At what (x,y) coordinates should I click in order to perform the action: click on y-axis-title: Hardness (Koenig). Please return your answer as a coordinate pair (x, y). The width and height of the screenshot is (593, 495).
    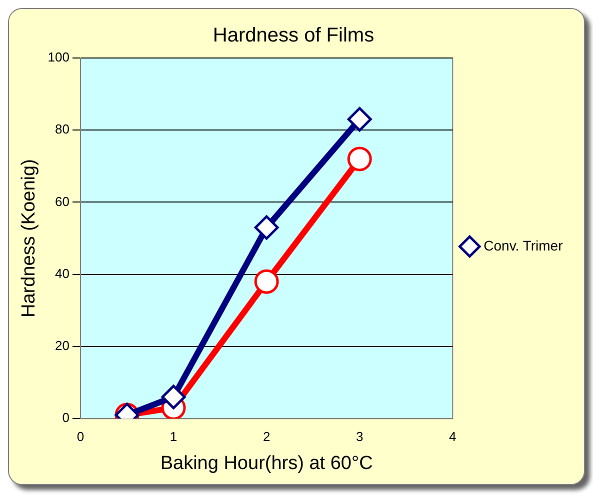
    Looking at the image, I should click on (29, 238).